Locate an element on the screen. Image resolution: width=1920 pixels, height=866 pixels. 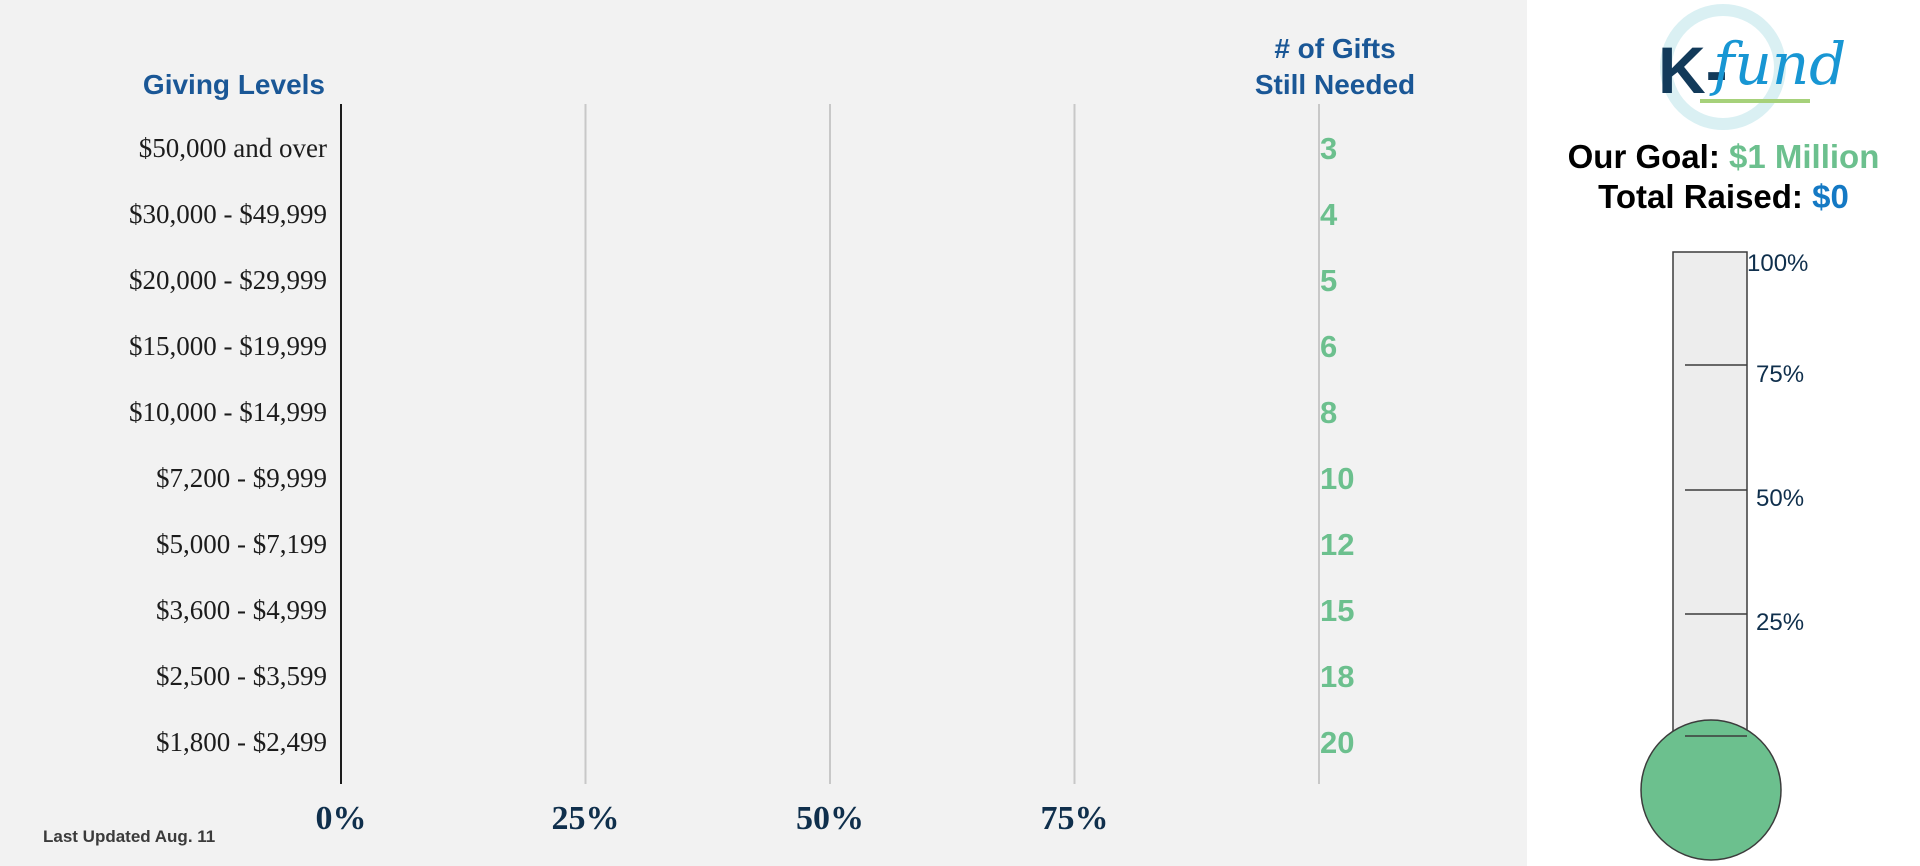
raised-label: Total Raised: is located at coordinates (1700, 196).